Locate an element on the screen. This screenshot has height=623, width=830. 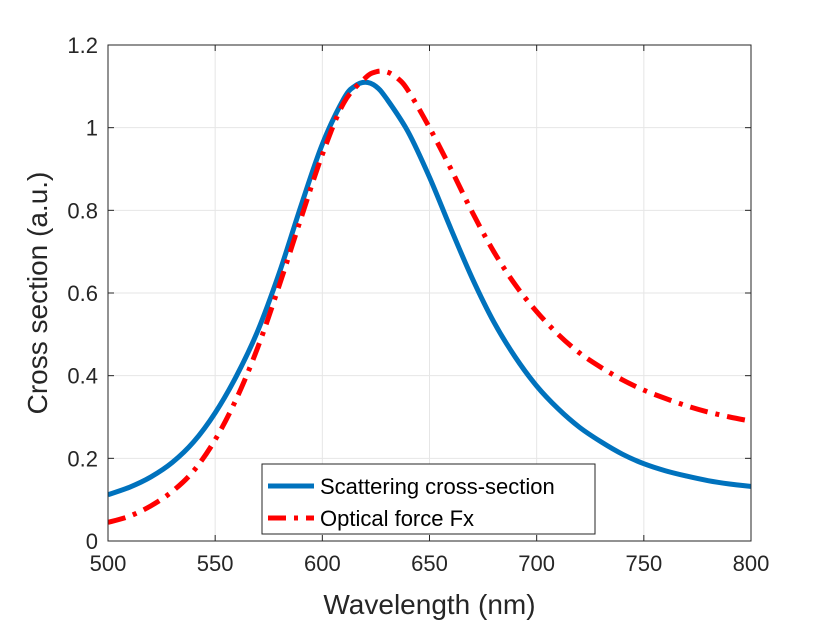
y-tick-labels: 0 0.2 0.4 0.6 0.8 1 1.2 is located at coordinates (82, 293).